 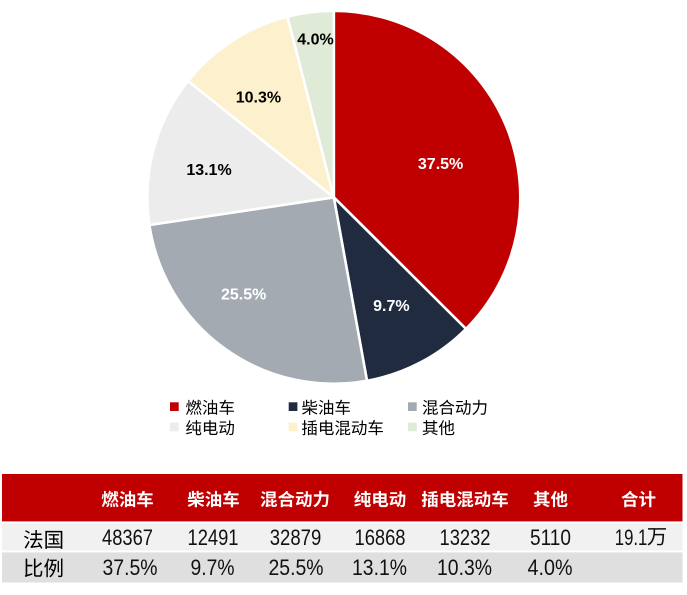 What do you see at coordinates (213, 537) in the screenshot?
I see `svg-text: 12491` at bounding box center [213, 537].